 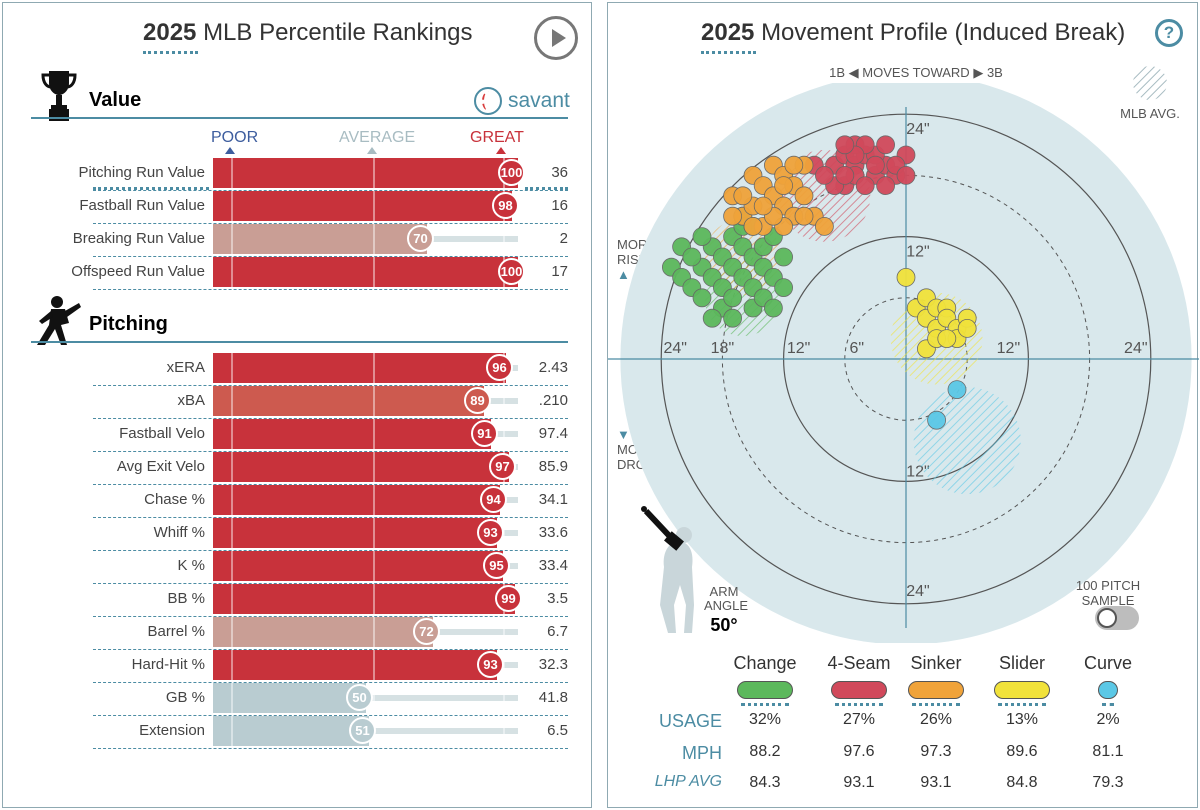 What do you see at coordinates (978, 72) in the screenshot?
I see `arrow-right-icon: ▶` at bounding box center [978, 72].